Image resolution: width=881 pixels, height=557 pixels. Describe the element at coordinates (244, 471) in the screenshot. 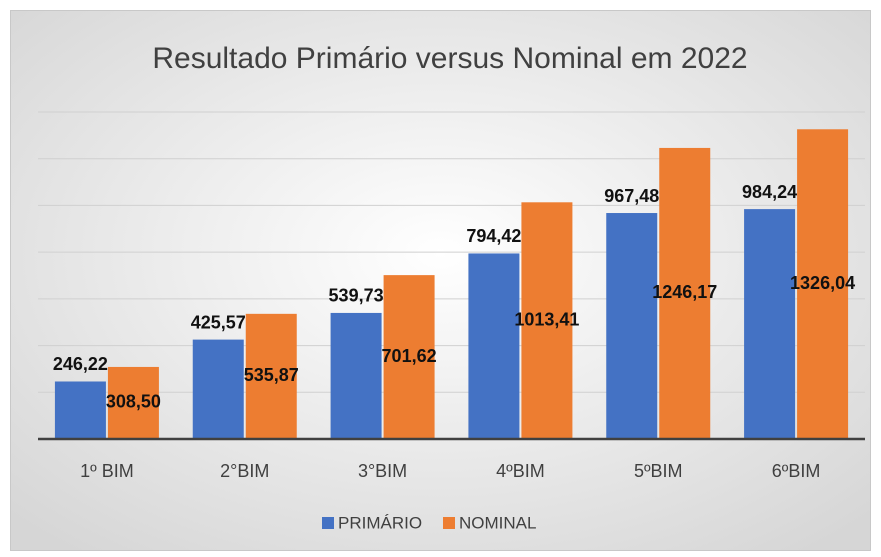

I see `x-tick-label: 2°BIM` at that location.